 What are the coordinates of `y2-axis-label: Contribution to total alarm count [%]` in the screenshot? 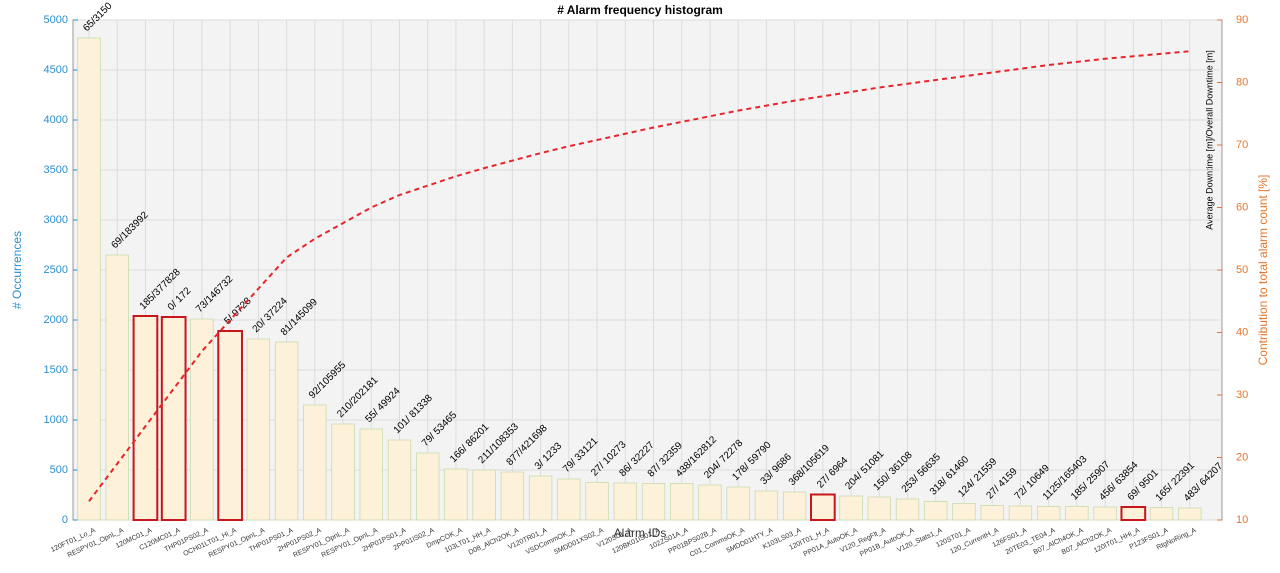 It's located at (1263, 270).